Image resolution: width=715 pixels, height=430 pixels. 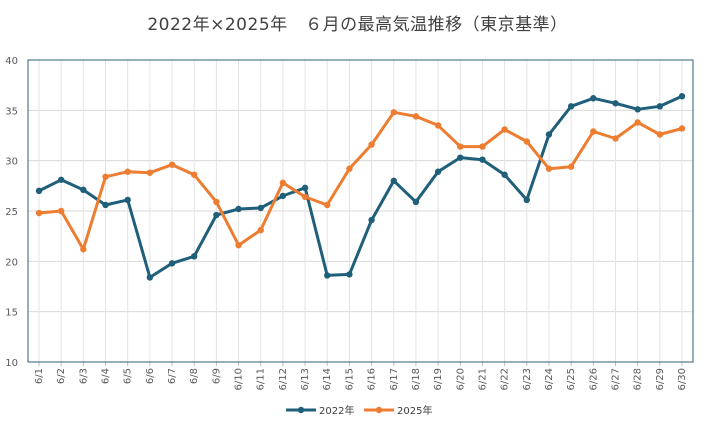 What do you see at coordinates (571, 379) in the screenshot?
I see `x-tick-label: 6/25` at bounding box center [571, 379].